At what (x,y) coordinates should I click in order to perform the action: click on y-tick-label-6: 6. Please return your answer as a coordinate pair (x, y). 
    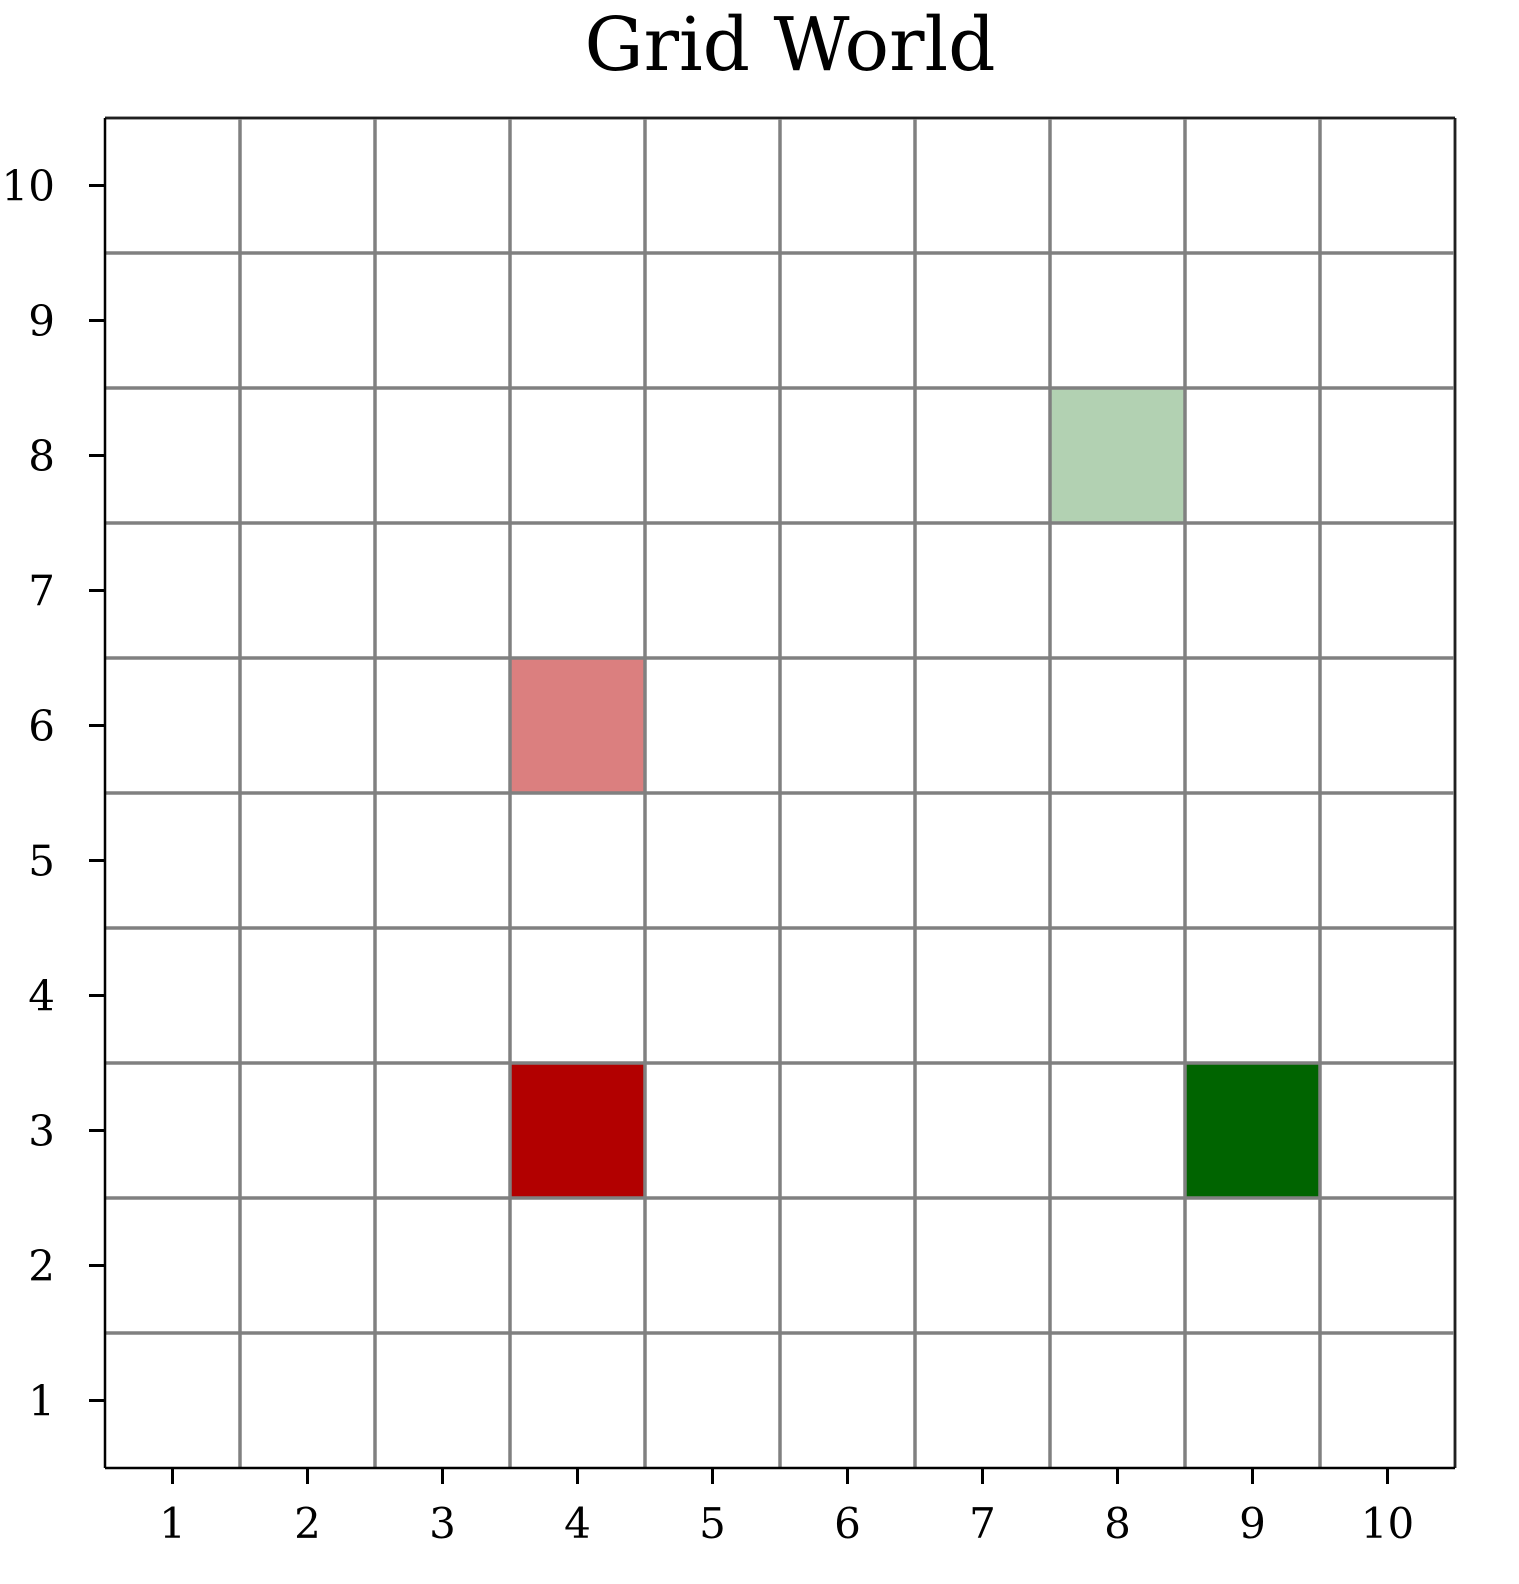
    Looking at the image, I should click on (41, 726).